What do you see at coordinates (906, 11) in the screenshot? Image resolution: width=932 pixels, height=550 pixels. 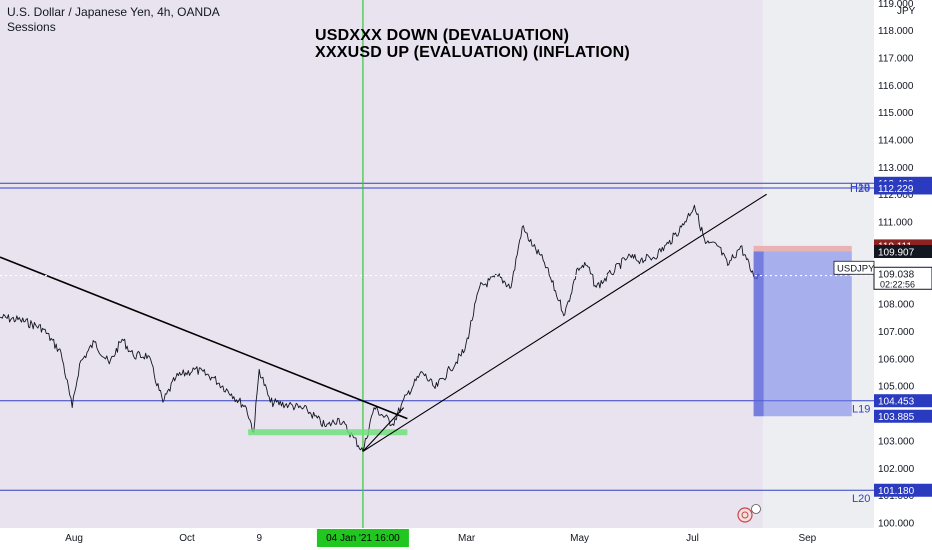 I see `currency-label: JPY` at bounding box center [906, 11].